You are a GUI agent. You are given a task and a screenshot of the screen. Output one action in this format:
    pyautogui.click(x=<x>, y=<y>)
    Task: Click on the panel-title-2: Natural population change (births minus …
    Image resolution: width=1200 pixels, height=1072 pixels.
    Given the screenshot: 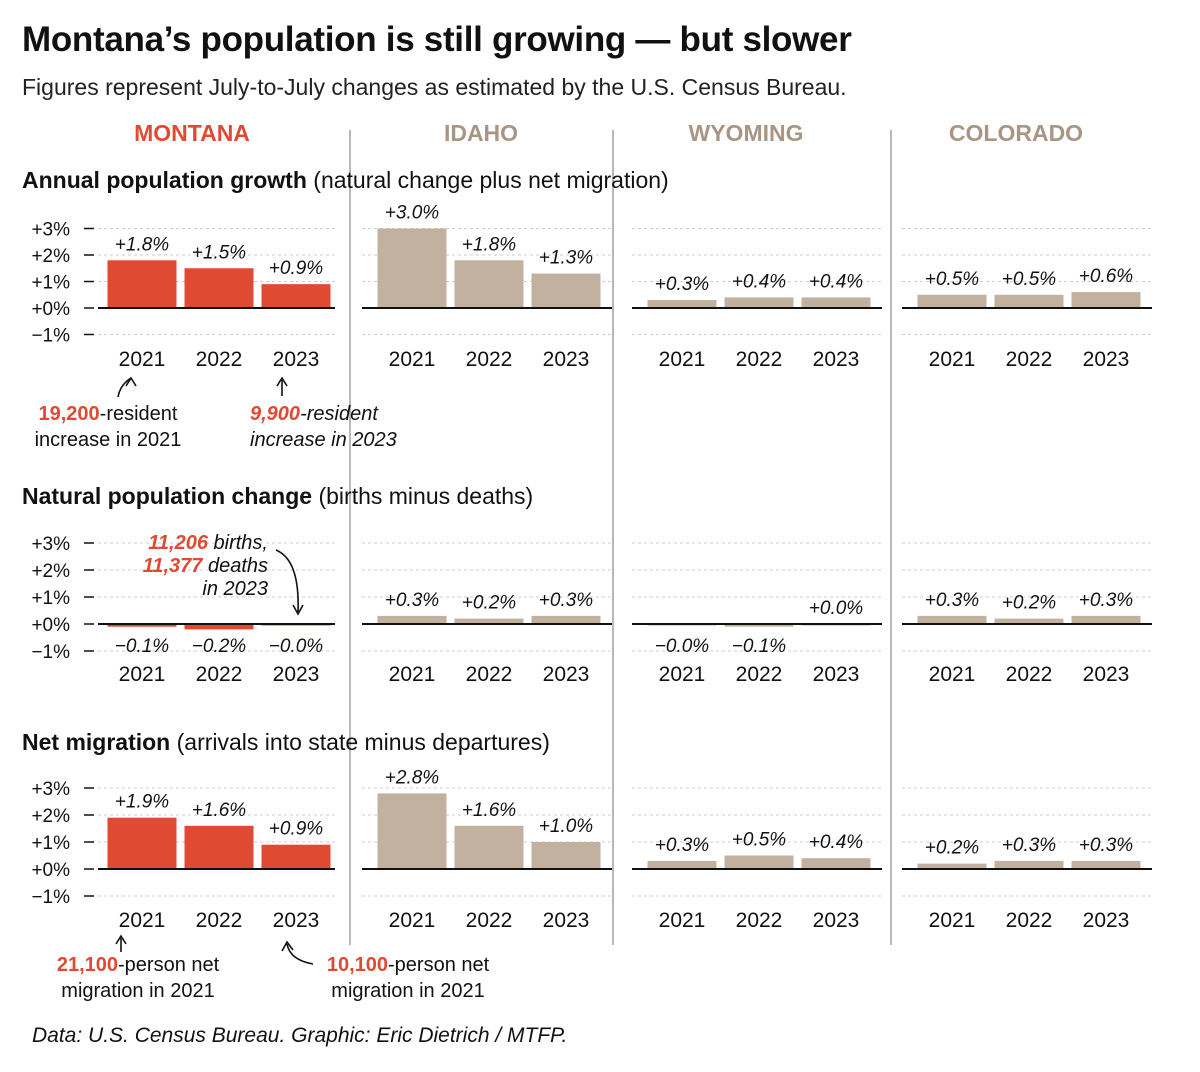 What is the action you would take?
    pyautogui.click(x=277, y=496)
    